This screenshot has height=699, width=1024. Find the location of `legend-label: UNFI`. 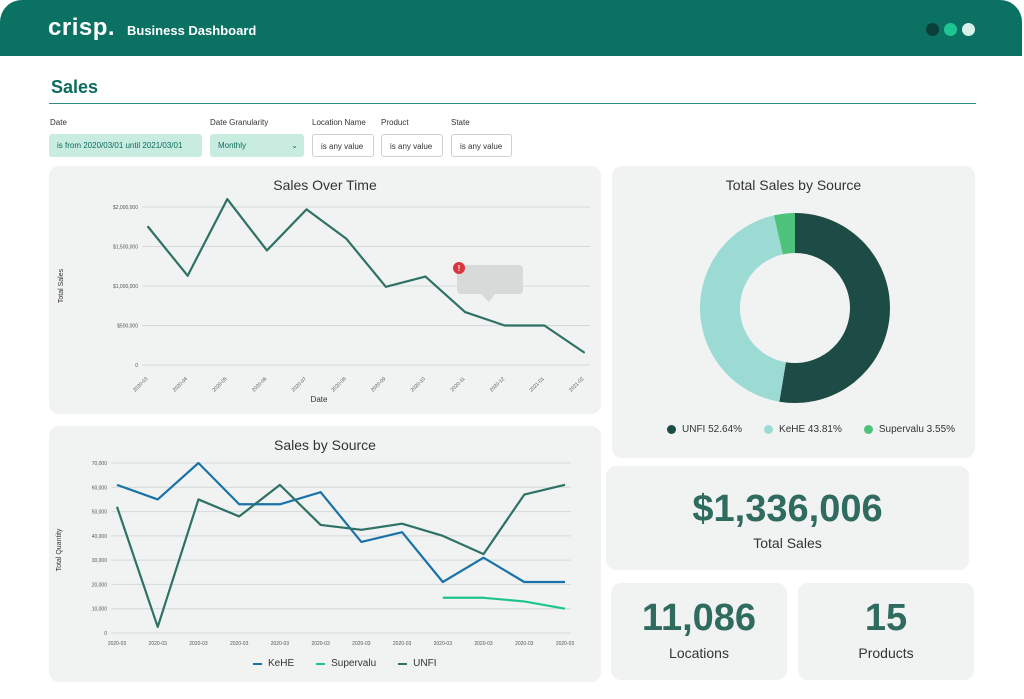

legend-label: UNFI is located at coordinates (425, 663).